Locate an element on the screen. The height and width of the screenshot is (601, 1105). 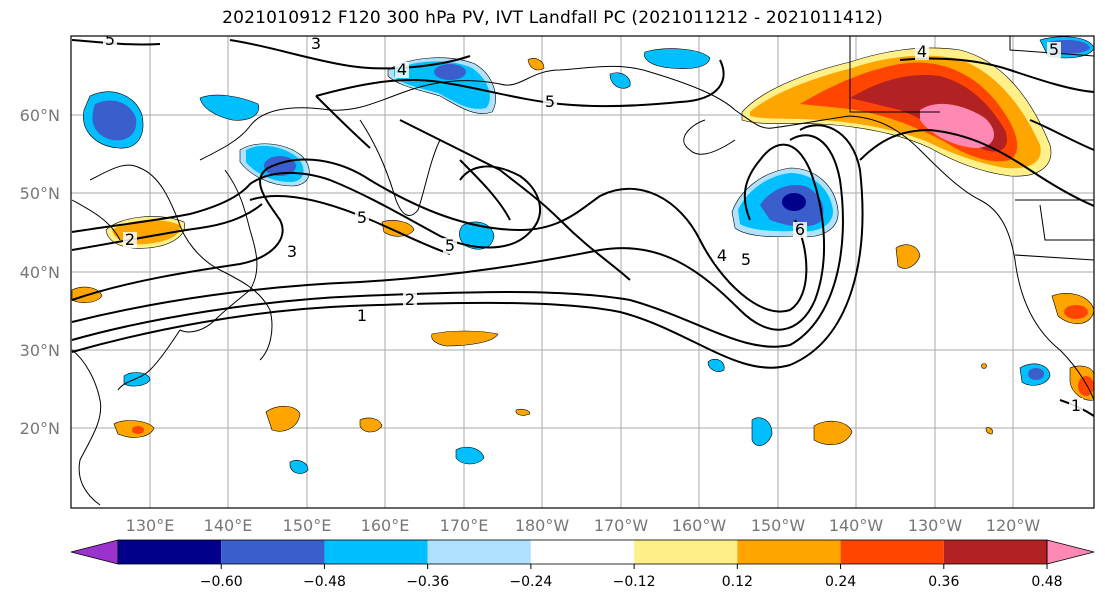
latitude-labels: 60°N 50°N 40°N 30°N 20°N is located at coordinates (40, 272).